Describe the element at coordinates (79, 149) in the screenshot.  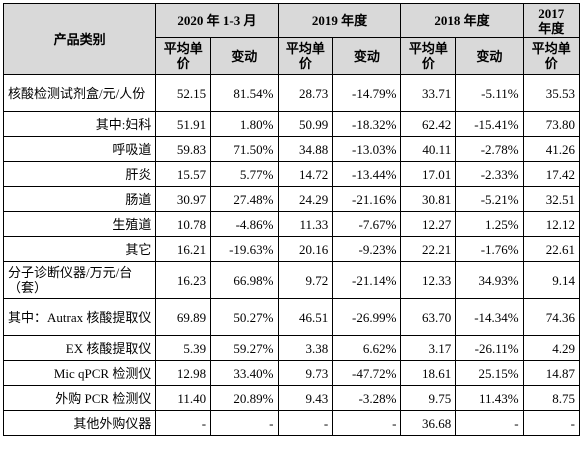
I see `row-label: 呼吸道` at that location.